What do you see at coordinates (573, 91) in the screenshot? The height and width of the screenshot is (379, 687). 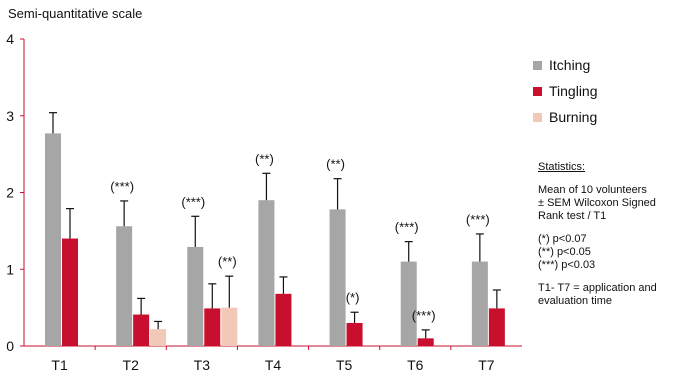 I see `legend-label-tingling: Tingling` at bounding box center [573, 91].